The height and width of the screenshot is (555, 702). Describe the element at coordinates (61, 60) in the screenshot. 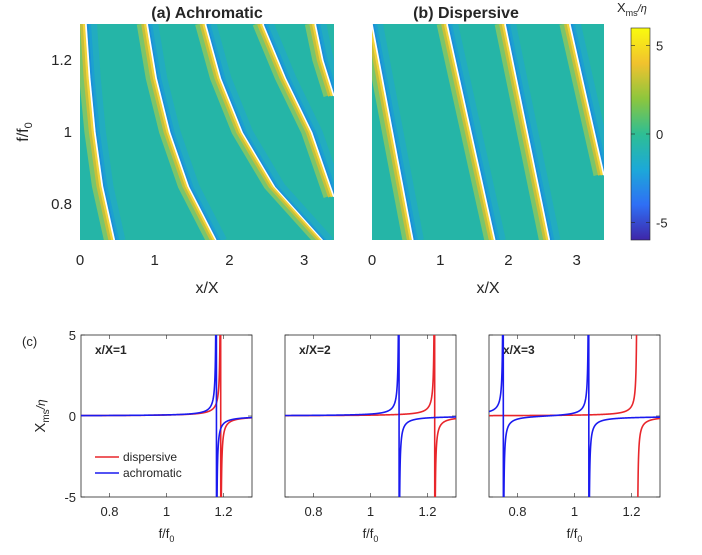

I see `y-tick-label: 1.2` at that location.